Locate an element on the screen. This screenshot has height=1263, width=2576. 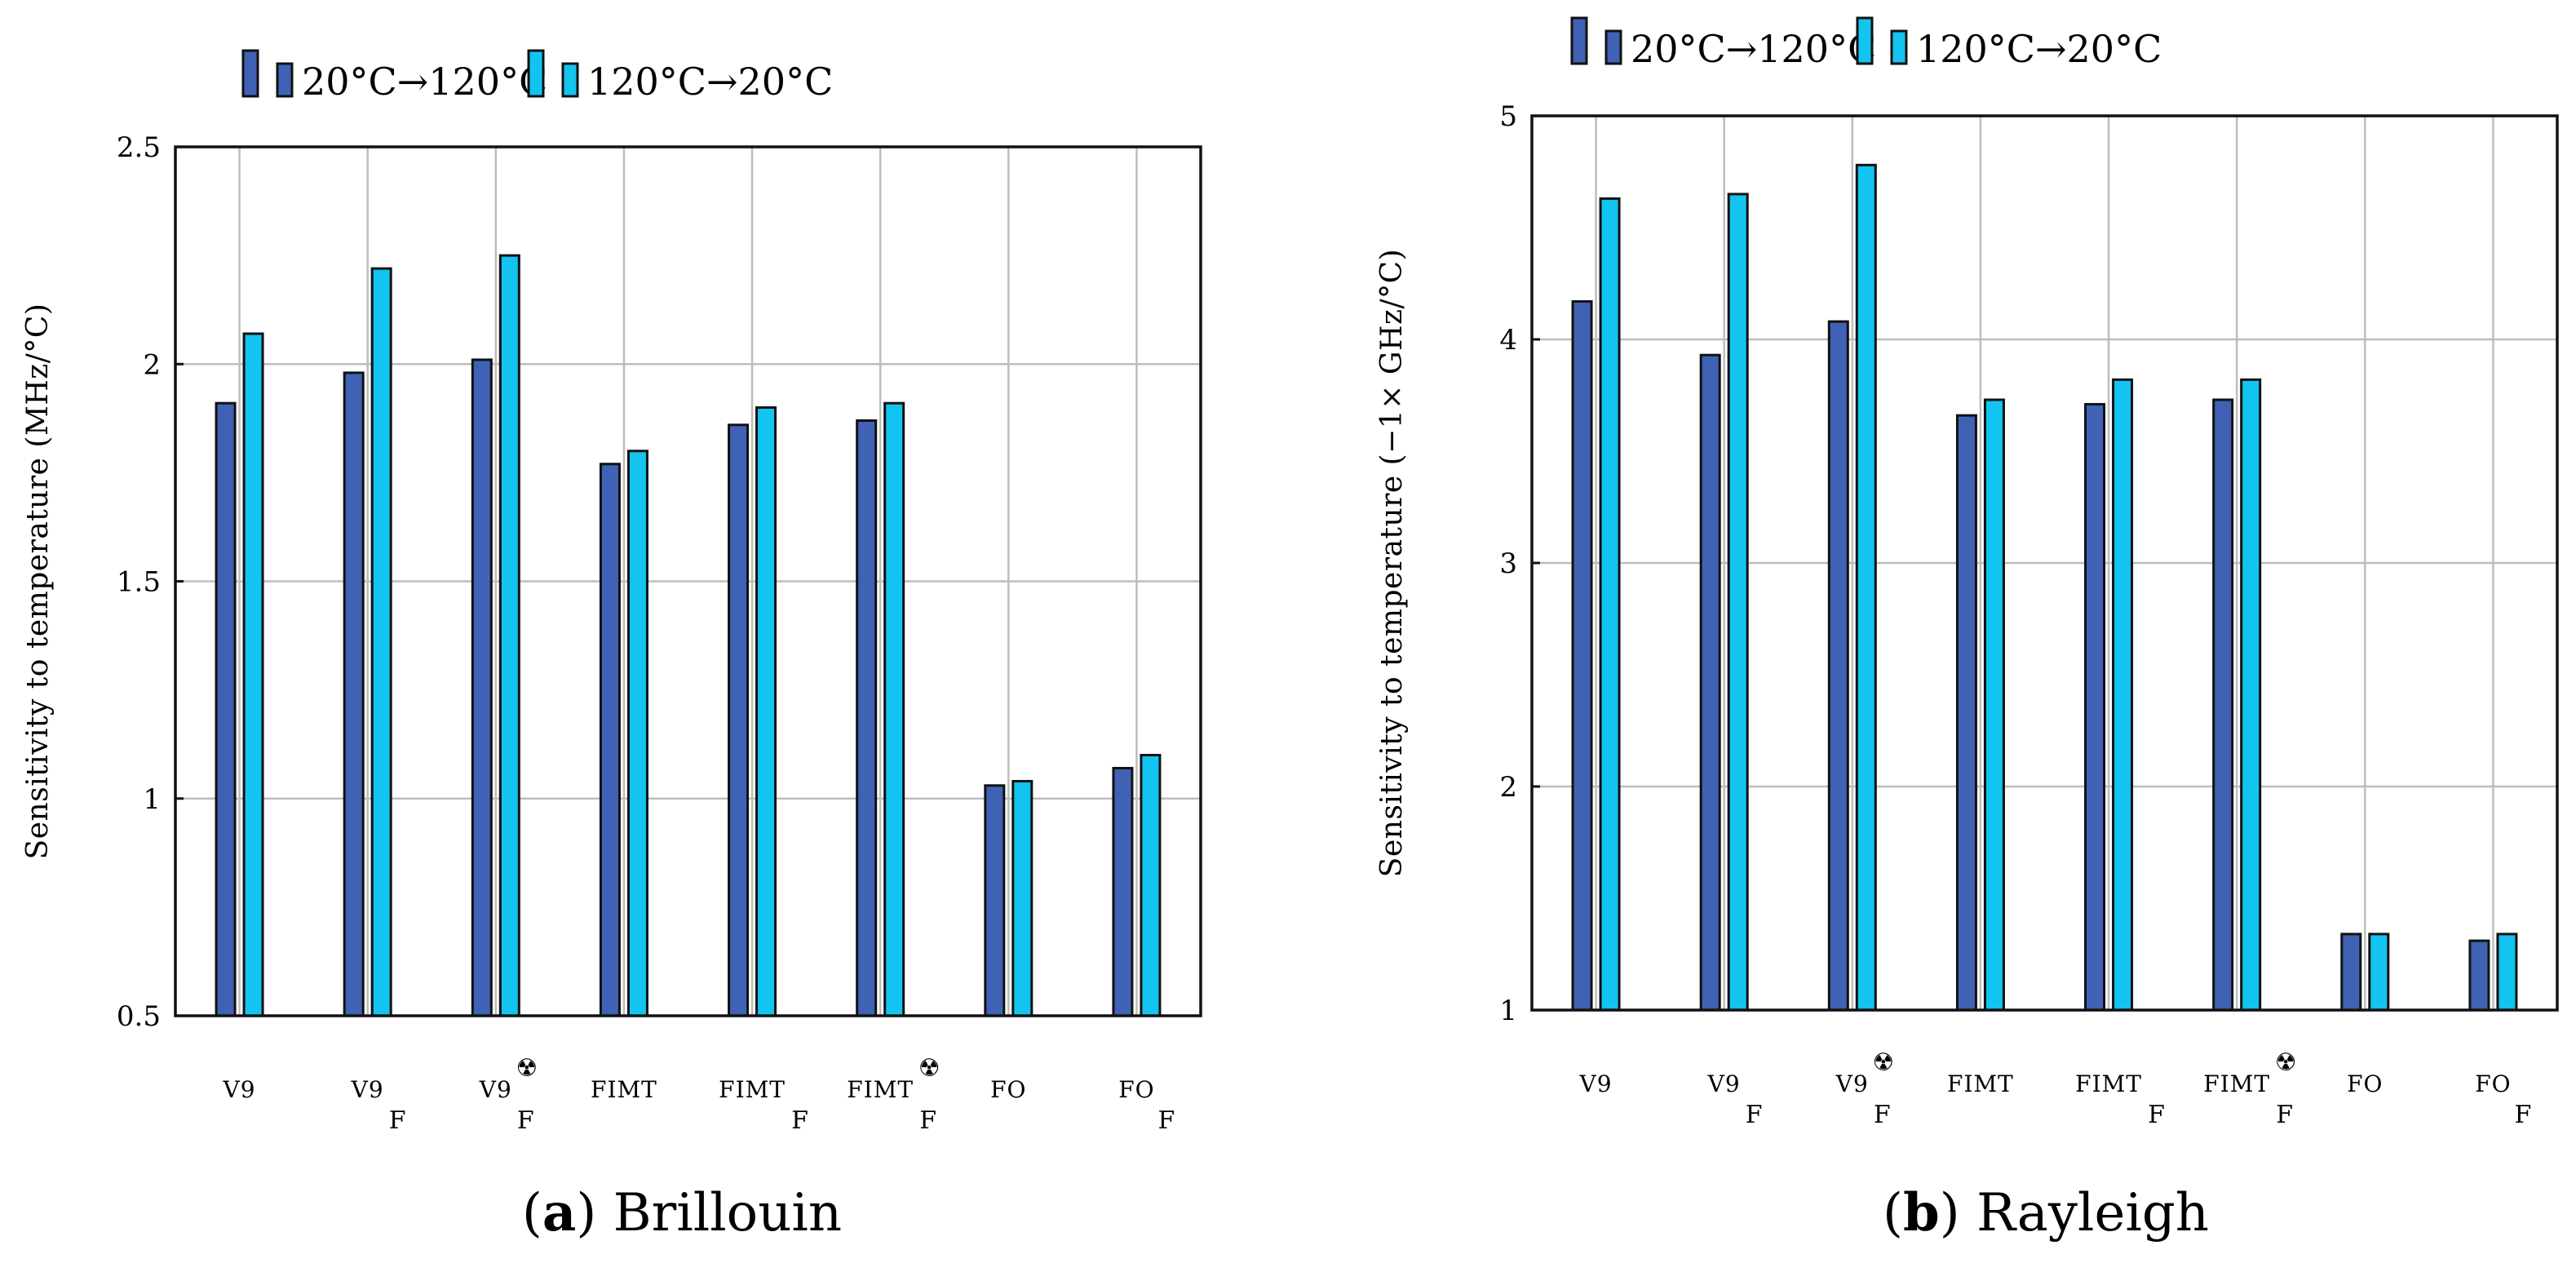
x-tick-label: FOF is located at coordinates (2503, 1099).